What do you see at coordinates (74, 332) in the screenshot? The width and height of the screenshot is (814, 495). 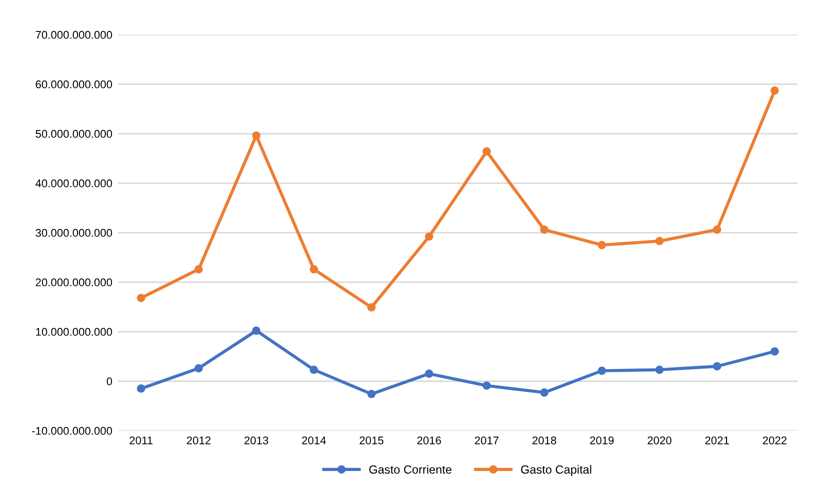 I see `y-tick-label: 10.000.000.000` at bounding box center [74, 332].